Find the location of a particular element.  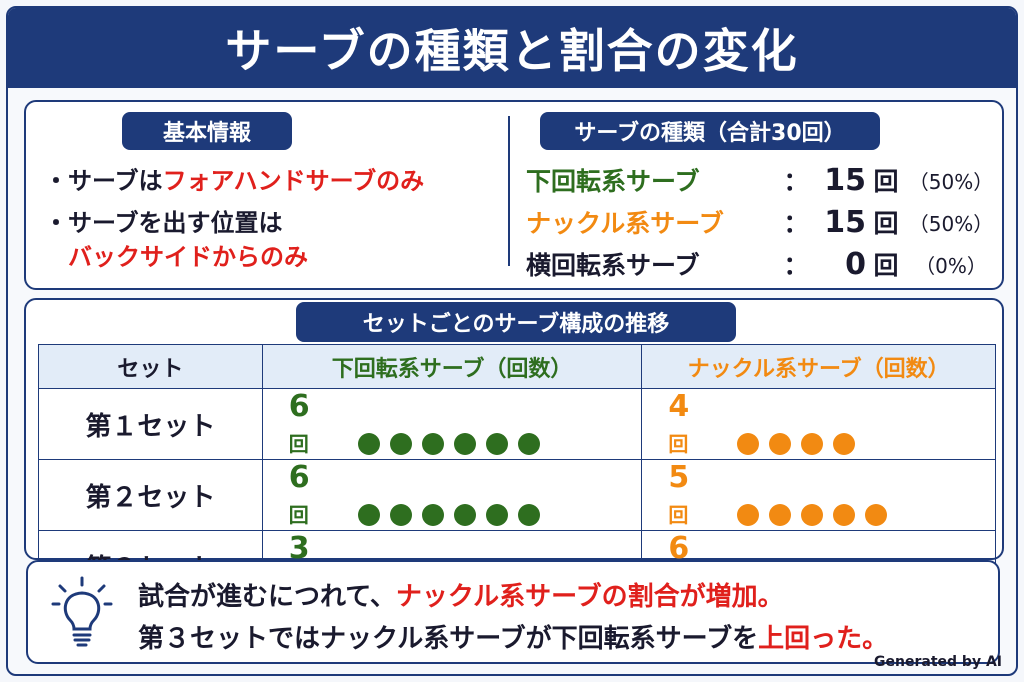

knuckle-count: 5回 is located at coordinates (670, 495).